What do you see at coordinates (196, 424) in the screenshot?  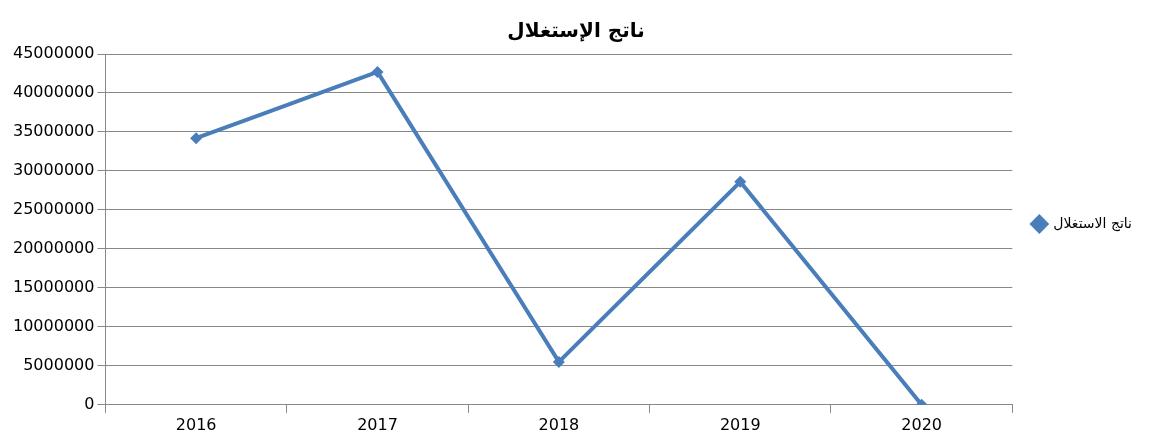 I see `x-tick-label: 2016` at bounding box center [196, 424].